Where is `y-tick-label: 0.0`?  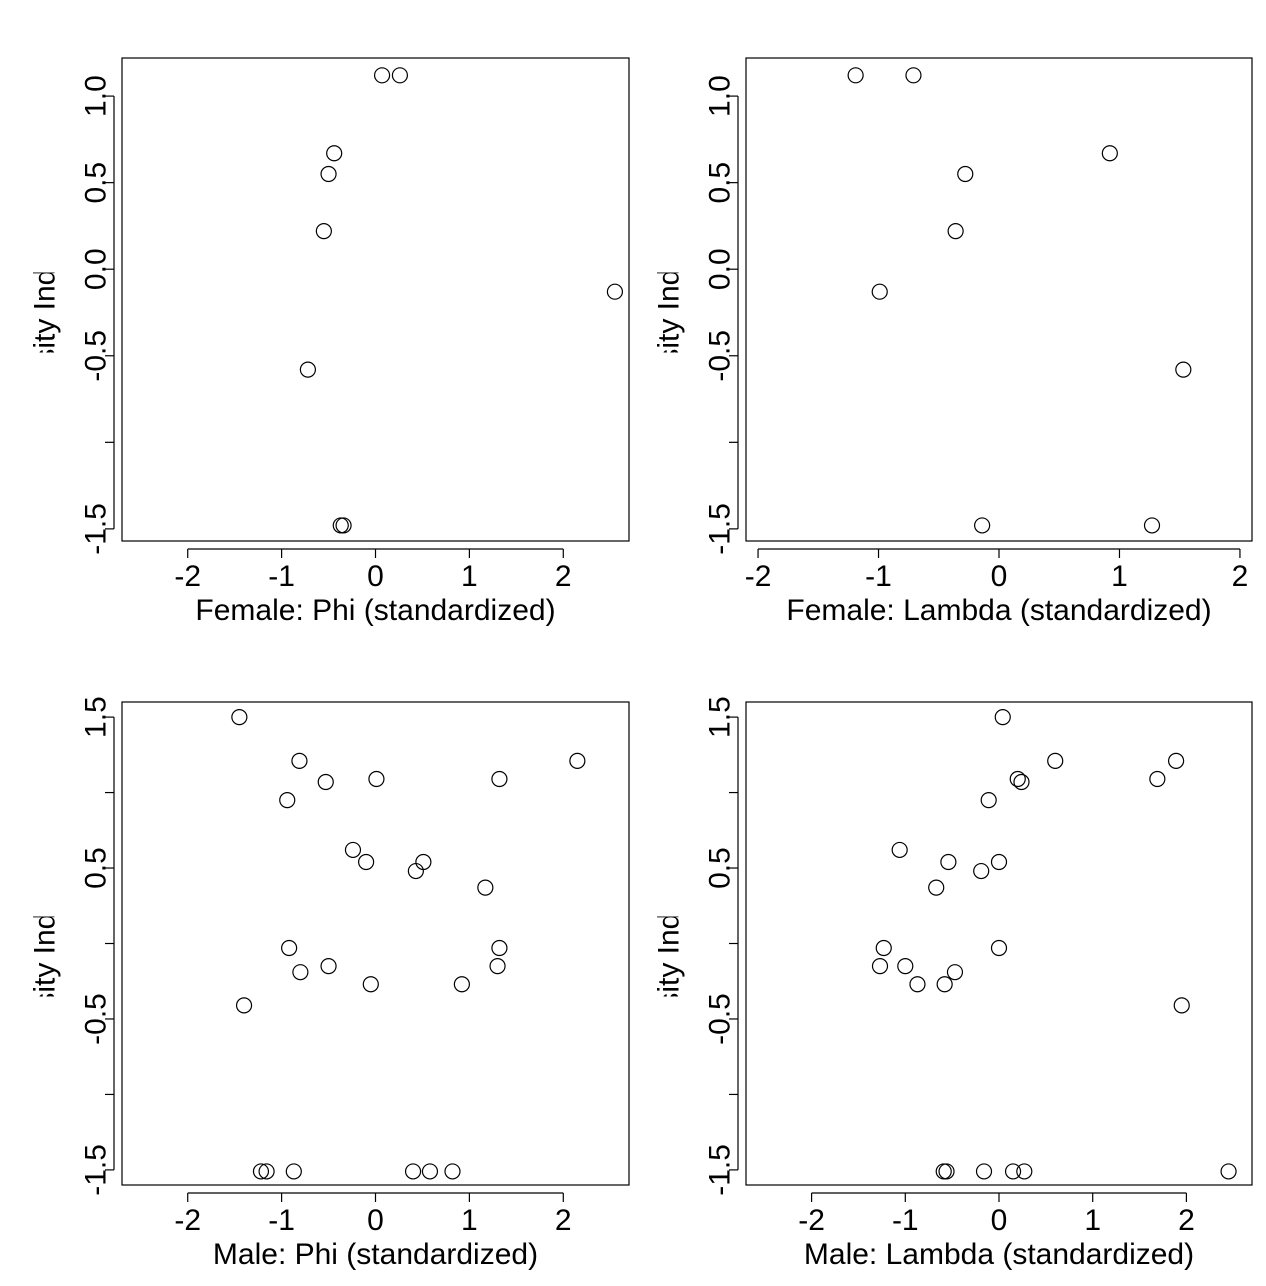 y-tick-label: 0.0 is located at coordinates (720, 269).